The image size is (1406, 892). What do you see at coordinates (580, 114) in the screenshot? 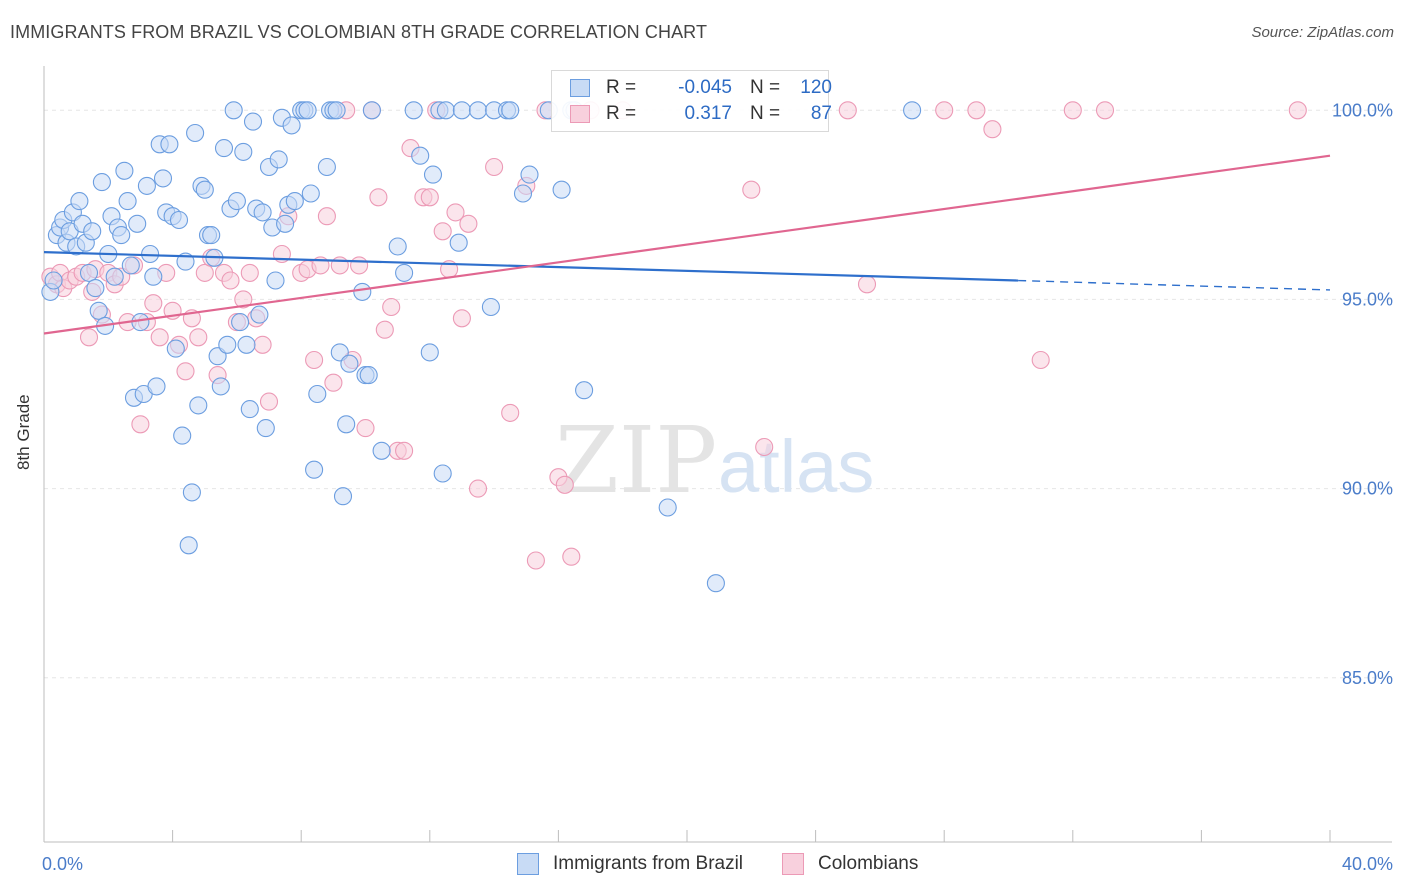
I see `legend-swatch-colombians` at bounding box center [580, 114].